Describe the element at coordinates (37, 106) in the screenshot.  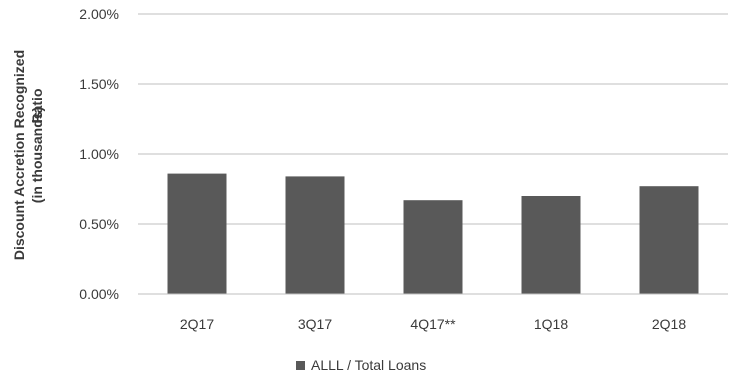
I see `y-axis-label-overlap: Ratio` at that location.